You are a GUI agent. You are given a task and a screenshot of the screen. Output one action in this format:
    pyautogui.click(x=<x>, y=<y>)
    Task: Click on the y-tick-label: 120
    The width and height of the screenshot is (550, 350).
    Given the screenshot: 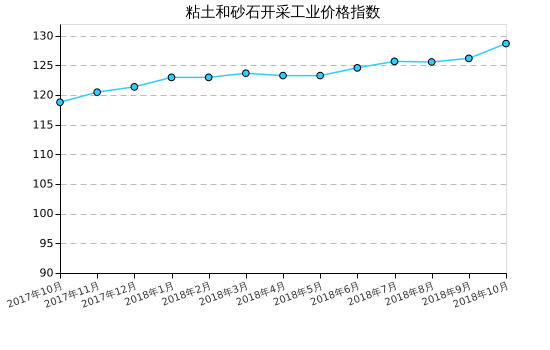 What is the action you would take?
    pyautogui.click(x=43, y=95)
    